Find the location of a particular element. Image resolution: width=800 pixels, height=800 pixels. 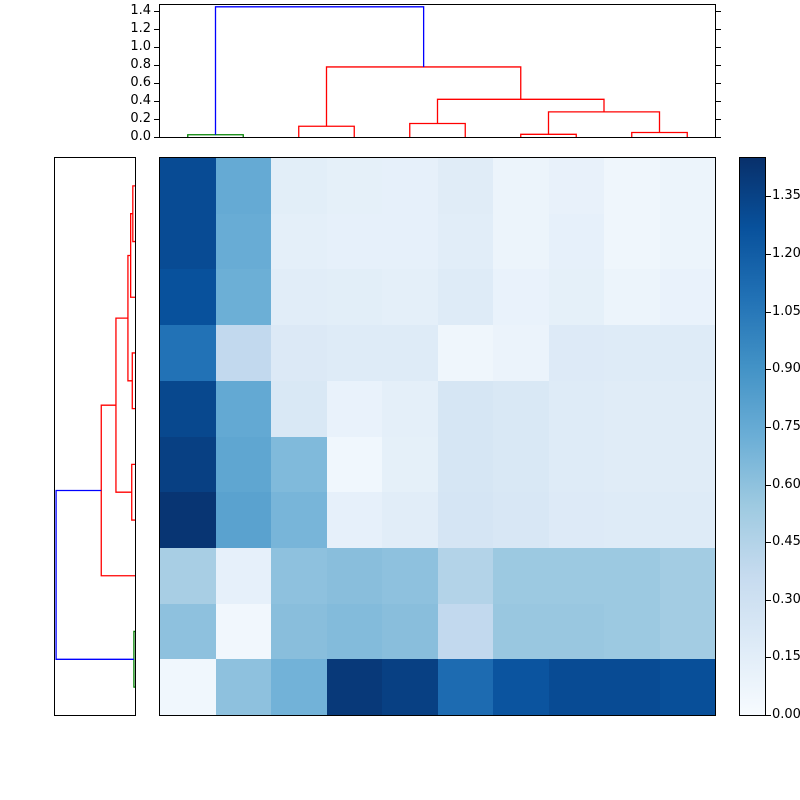

dendrogram-y-tick-label: 1.0 is located at coordinates (140, 46).